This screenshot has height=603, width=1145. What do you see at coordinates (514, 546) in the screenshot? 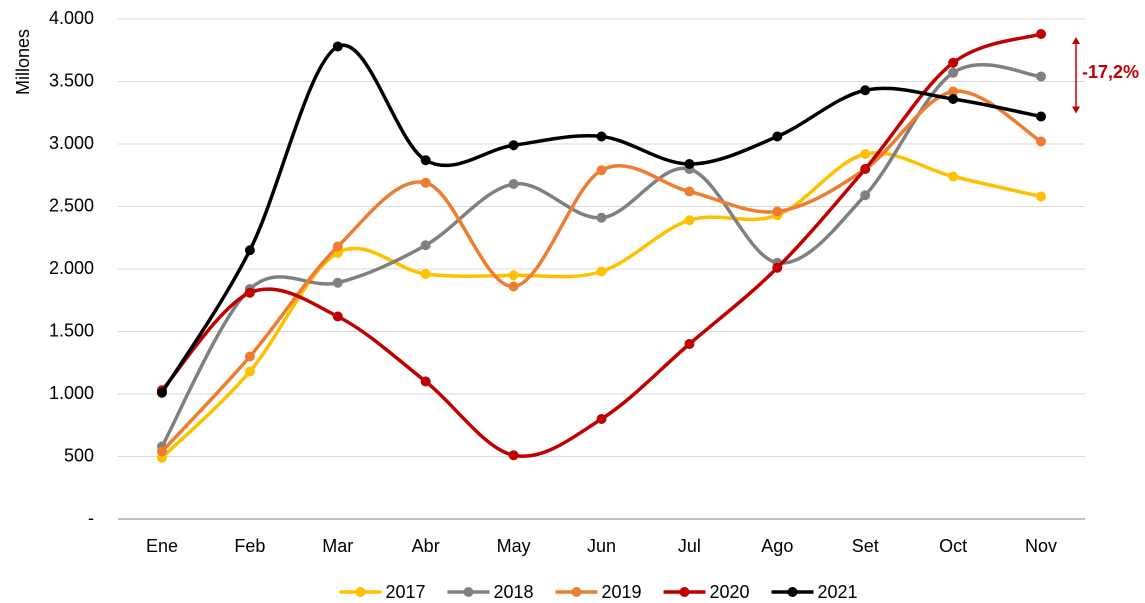
I see `x-tick-label: May` at bounding box center [514, 546].